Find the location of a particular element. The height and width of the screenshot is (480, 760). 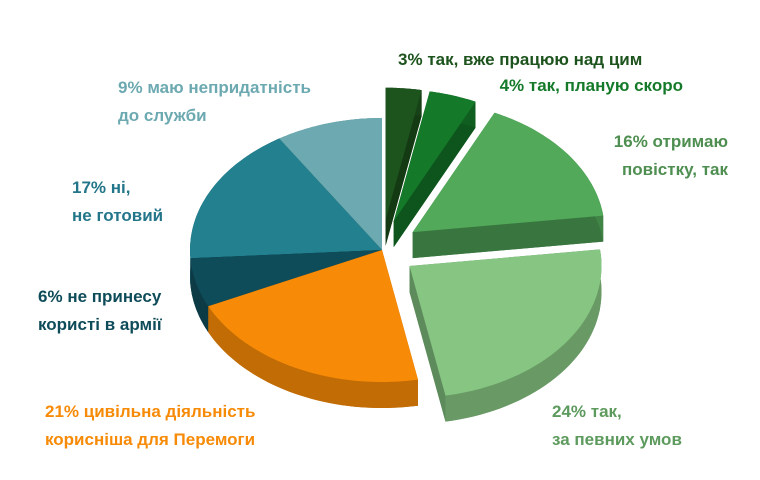

slice-label: 4% так, планую скоро is located at coordinates (591, 86).